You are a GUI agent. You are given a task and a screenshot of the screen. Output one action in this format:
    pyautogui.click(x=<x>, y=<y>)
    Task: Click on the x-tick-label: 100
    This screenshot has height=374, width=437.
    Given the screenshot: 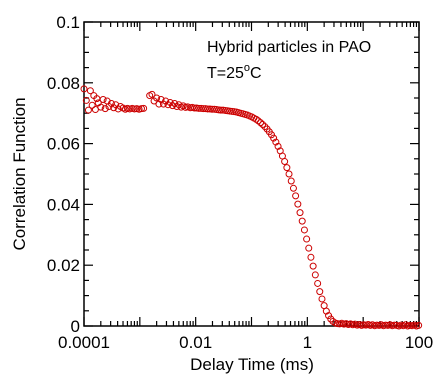 What is the action you would take?
    pyautogui.click(x=419, y=342)
    